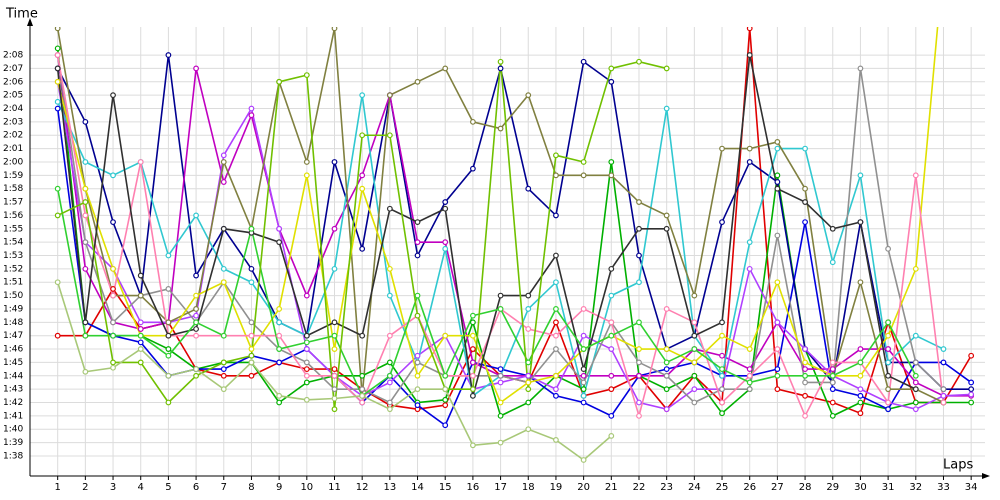  Describe the element at coordinates (13, 203) in the screenshot. I see `y-tick-label: 1:57` at that location.